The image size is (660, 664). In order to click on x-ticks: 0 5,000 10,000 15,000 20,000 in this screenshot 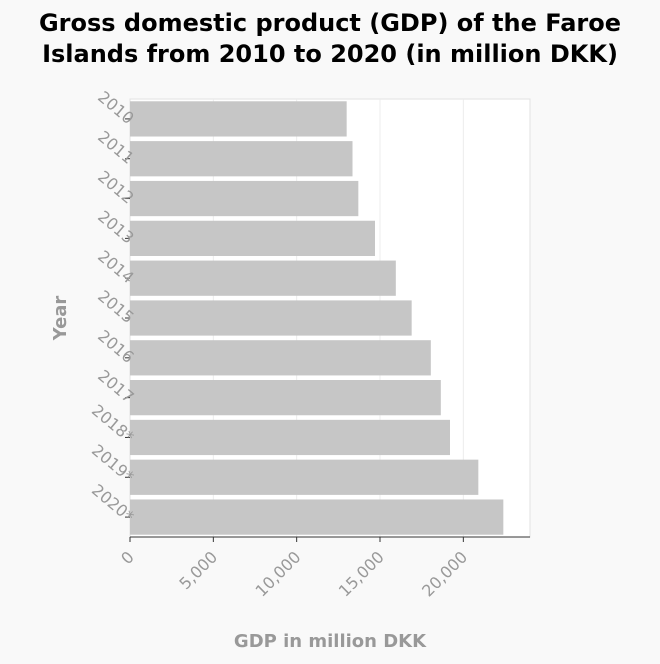, I will do `click(294, 568)`.